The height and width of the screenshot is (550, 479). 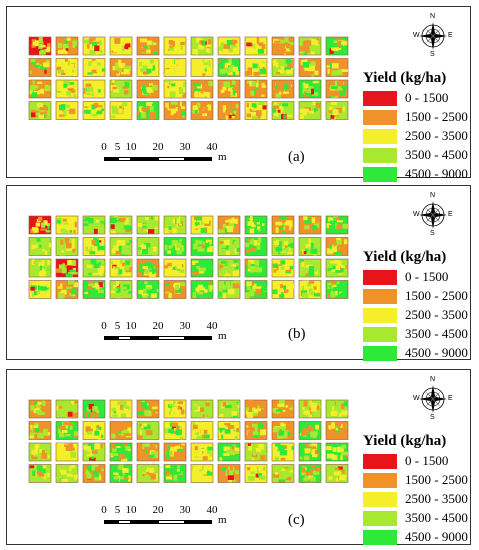 I want to click on scale-tick-label: 20, so click(x=158, y=326).